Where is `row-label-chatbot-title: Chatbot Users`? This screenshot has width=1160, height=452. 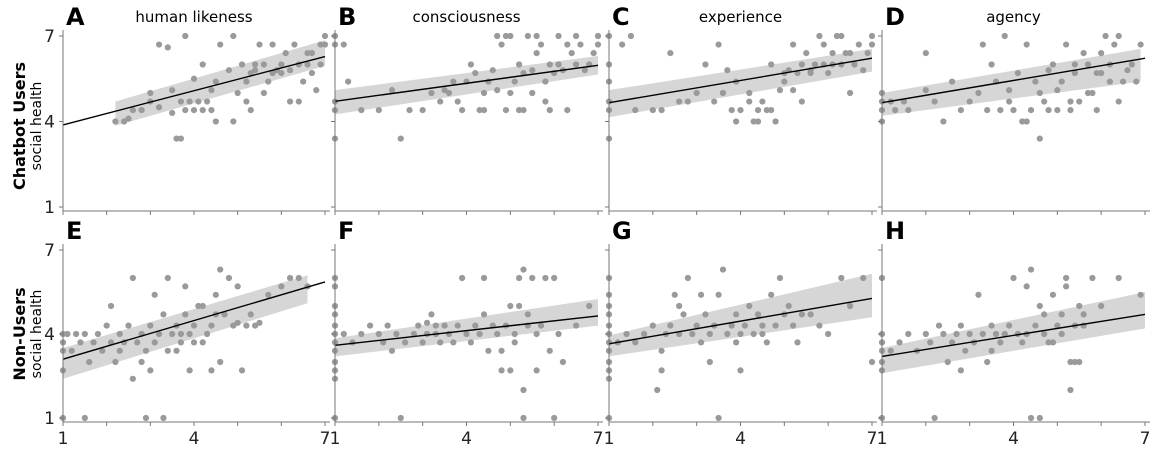
row-label-chatbot-title: Chatbot Users is located at coordinates (19, 126).